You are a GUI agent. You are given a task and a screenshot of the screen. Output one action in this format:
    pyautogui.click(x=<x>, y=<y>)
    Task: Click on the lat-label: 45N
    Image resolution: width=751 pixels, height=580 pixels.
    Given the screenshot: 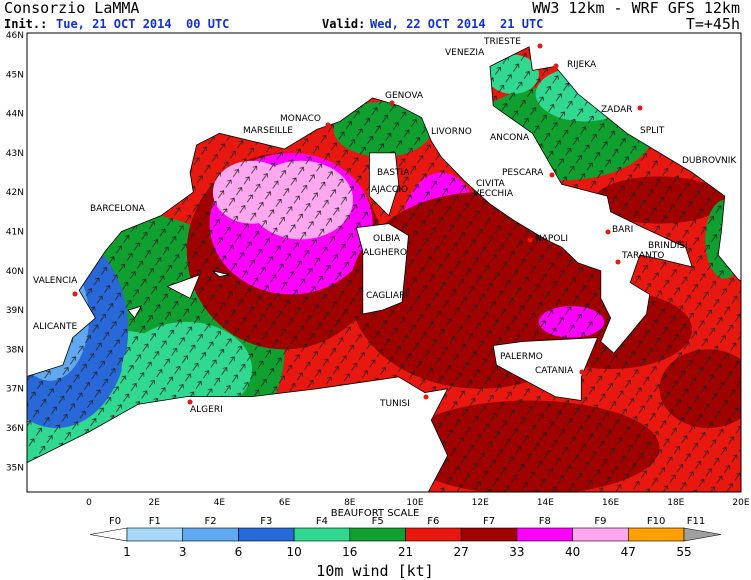 What is the action you would take?
    pyautogui.click(x=15, y=75)
    